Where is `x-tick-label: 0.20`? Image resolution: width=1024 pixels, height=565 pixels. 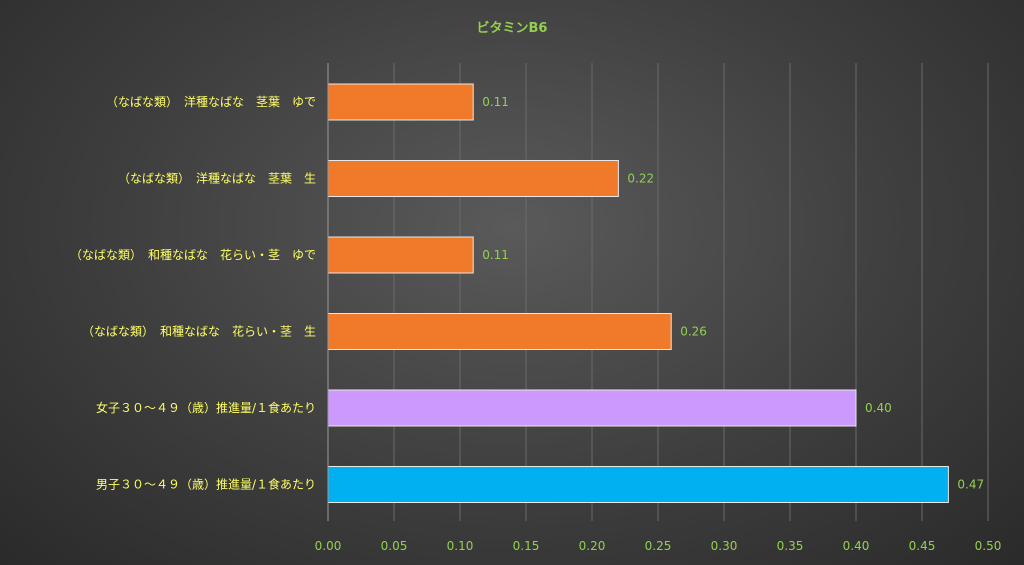
x-tick-label: 0.20 is located at coordinates (592, 546).